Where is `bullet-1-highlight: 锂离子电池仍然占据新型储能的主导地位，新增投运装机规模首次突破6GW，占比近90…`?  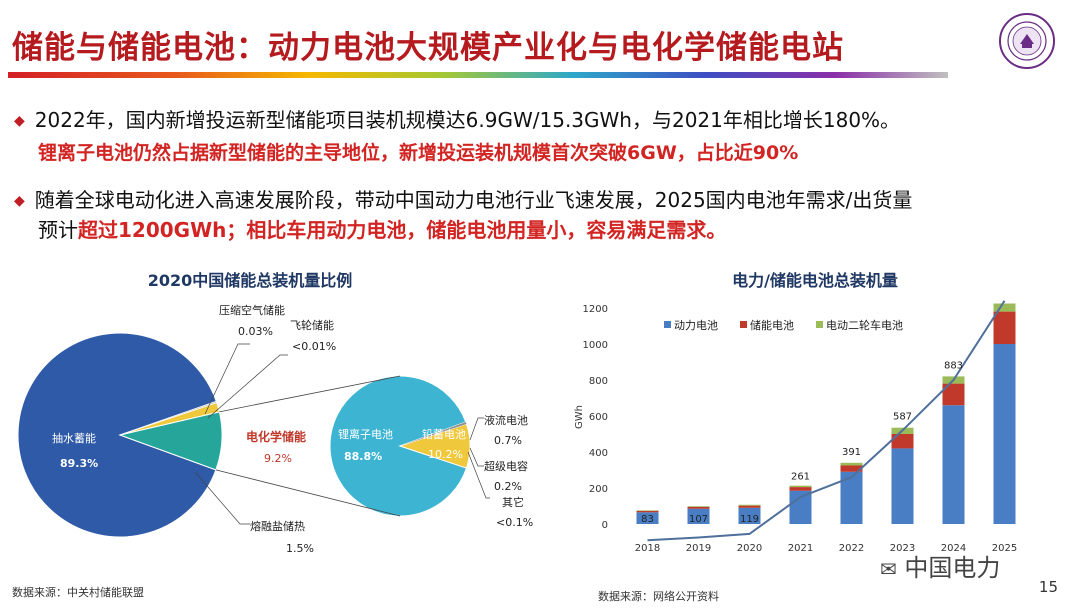
bullet-1-highlight: 锂离子电池仍然占据新型储能的主导地位，新增投运装机规模首次突破6GW，占比近90… is located at coordinates (418, 153).